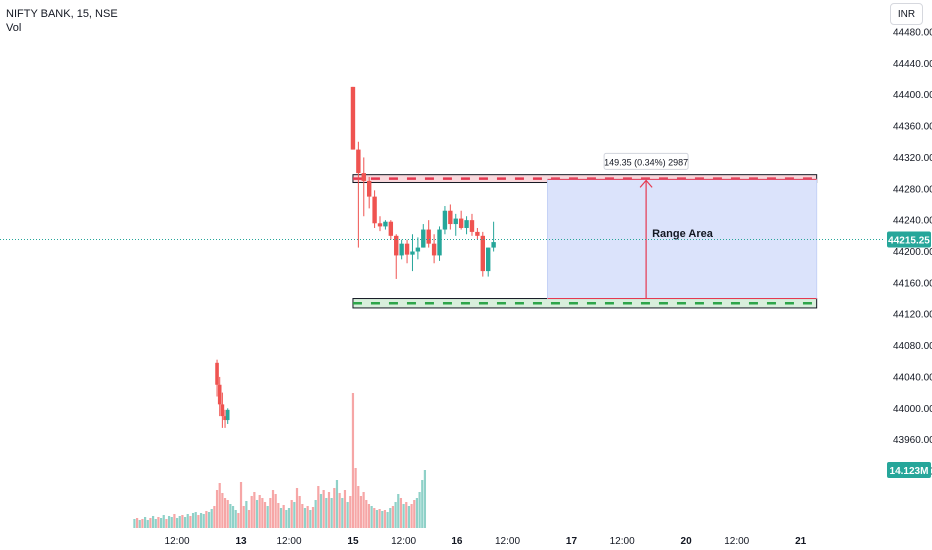 Image resolution: width=932 pixels, height=550 pixels. Describe the element at coordinates (585, 230) in the screenshot. I see `drawings: Range Area 149.35 (0.34%) 2987` at that location.